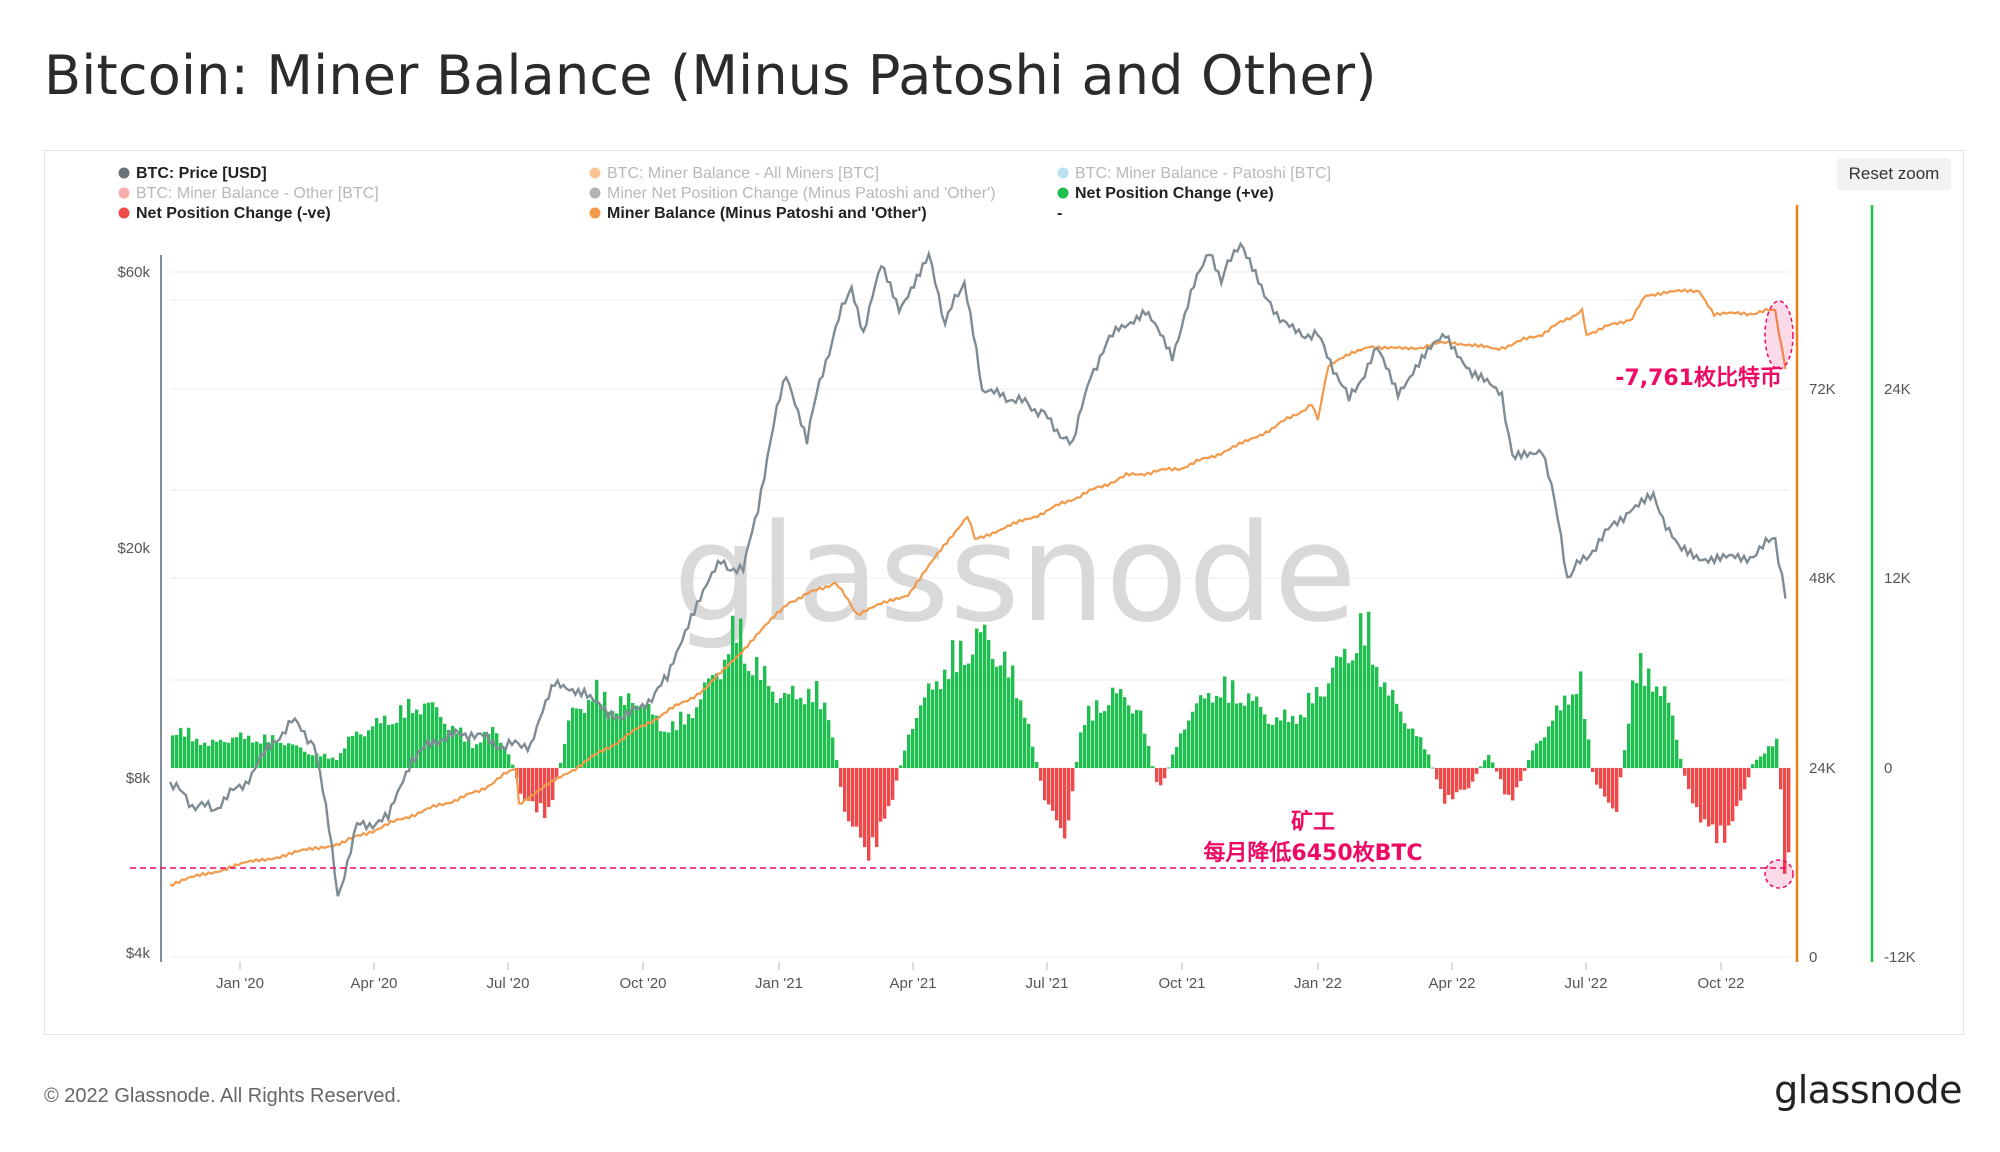 This screenshot has width=2000, height=1152. I want to click on x-tick-label: Apr '22, so click(1451, 983).